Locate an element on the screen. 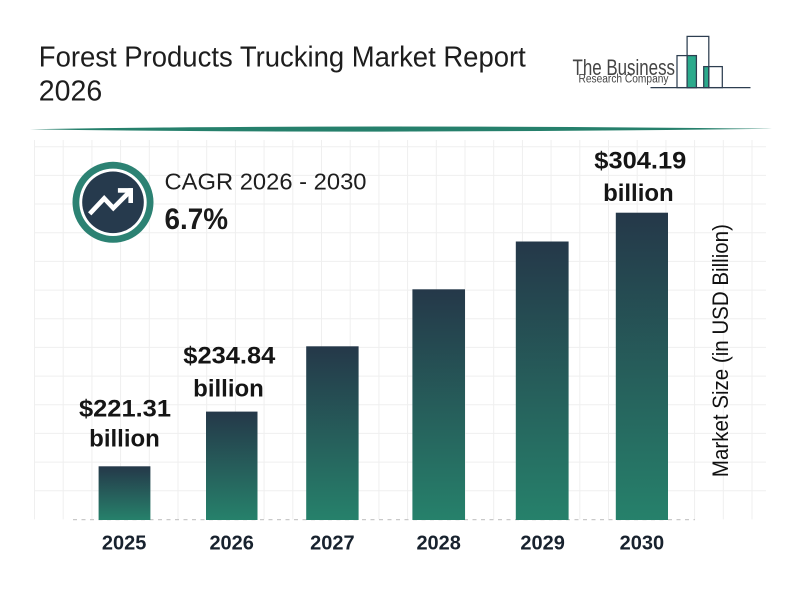 The width and height of the screenshot is (800, 600). svg-text: $304.19 is located at coordinates (640, 161).